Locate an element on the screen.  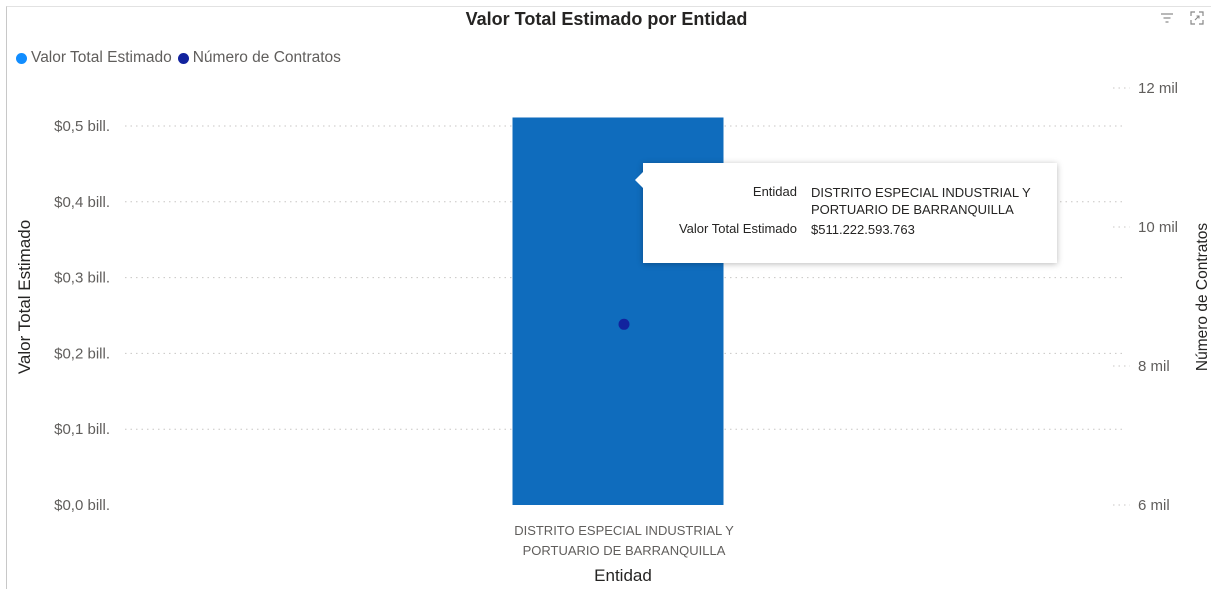
focus-mode-icon is located at coordinates (1197, 18).